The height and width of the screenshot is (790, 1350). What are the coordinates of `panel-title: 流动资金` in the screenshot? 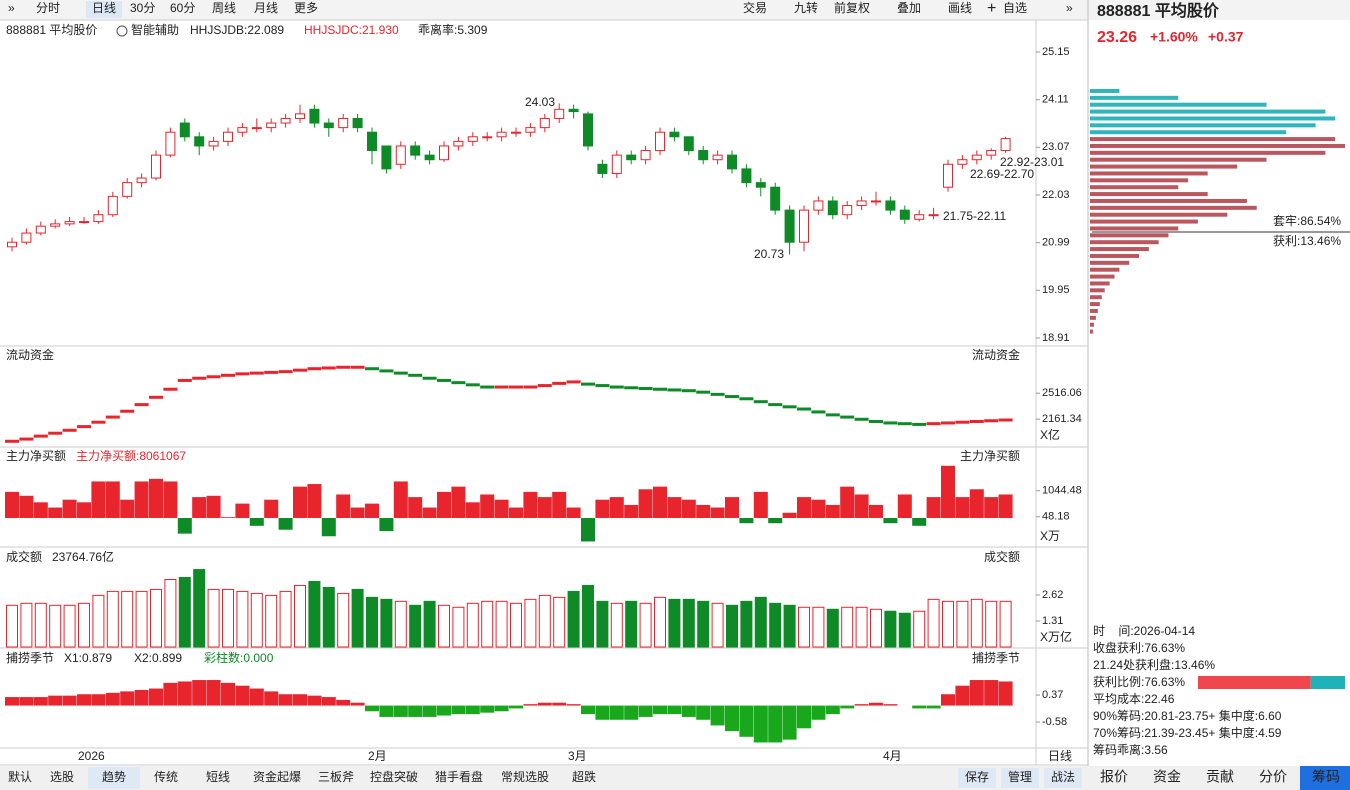 It's located at (30, 354).